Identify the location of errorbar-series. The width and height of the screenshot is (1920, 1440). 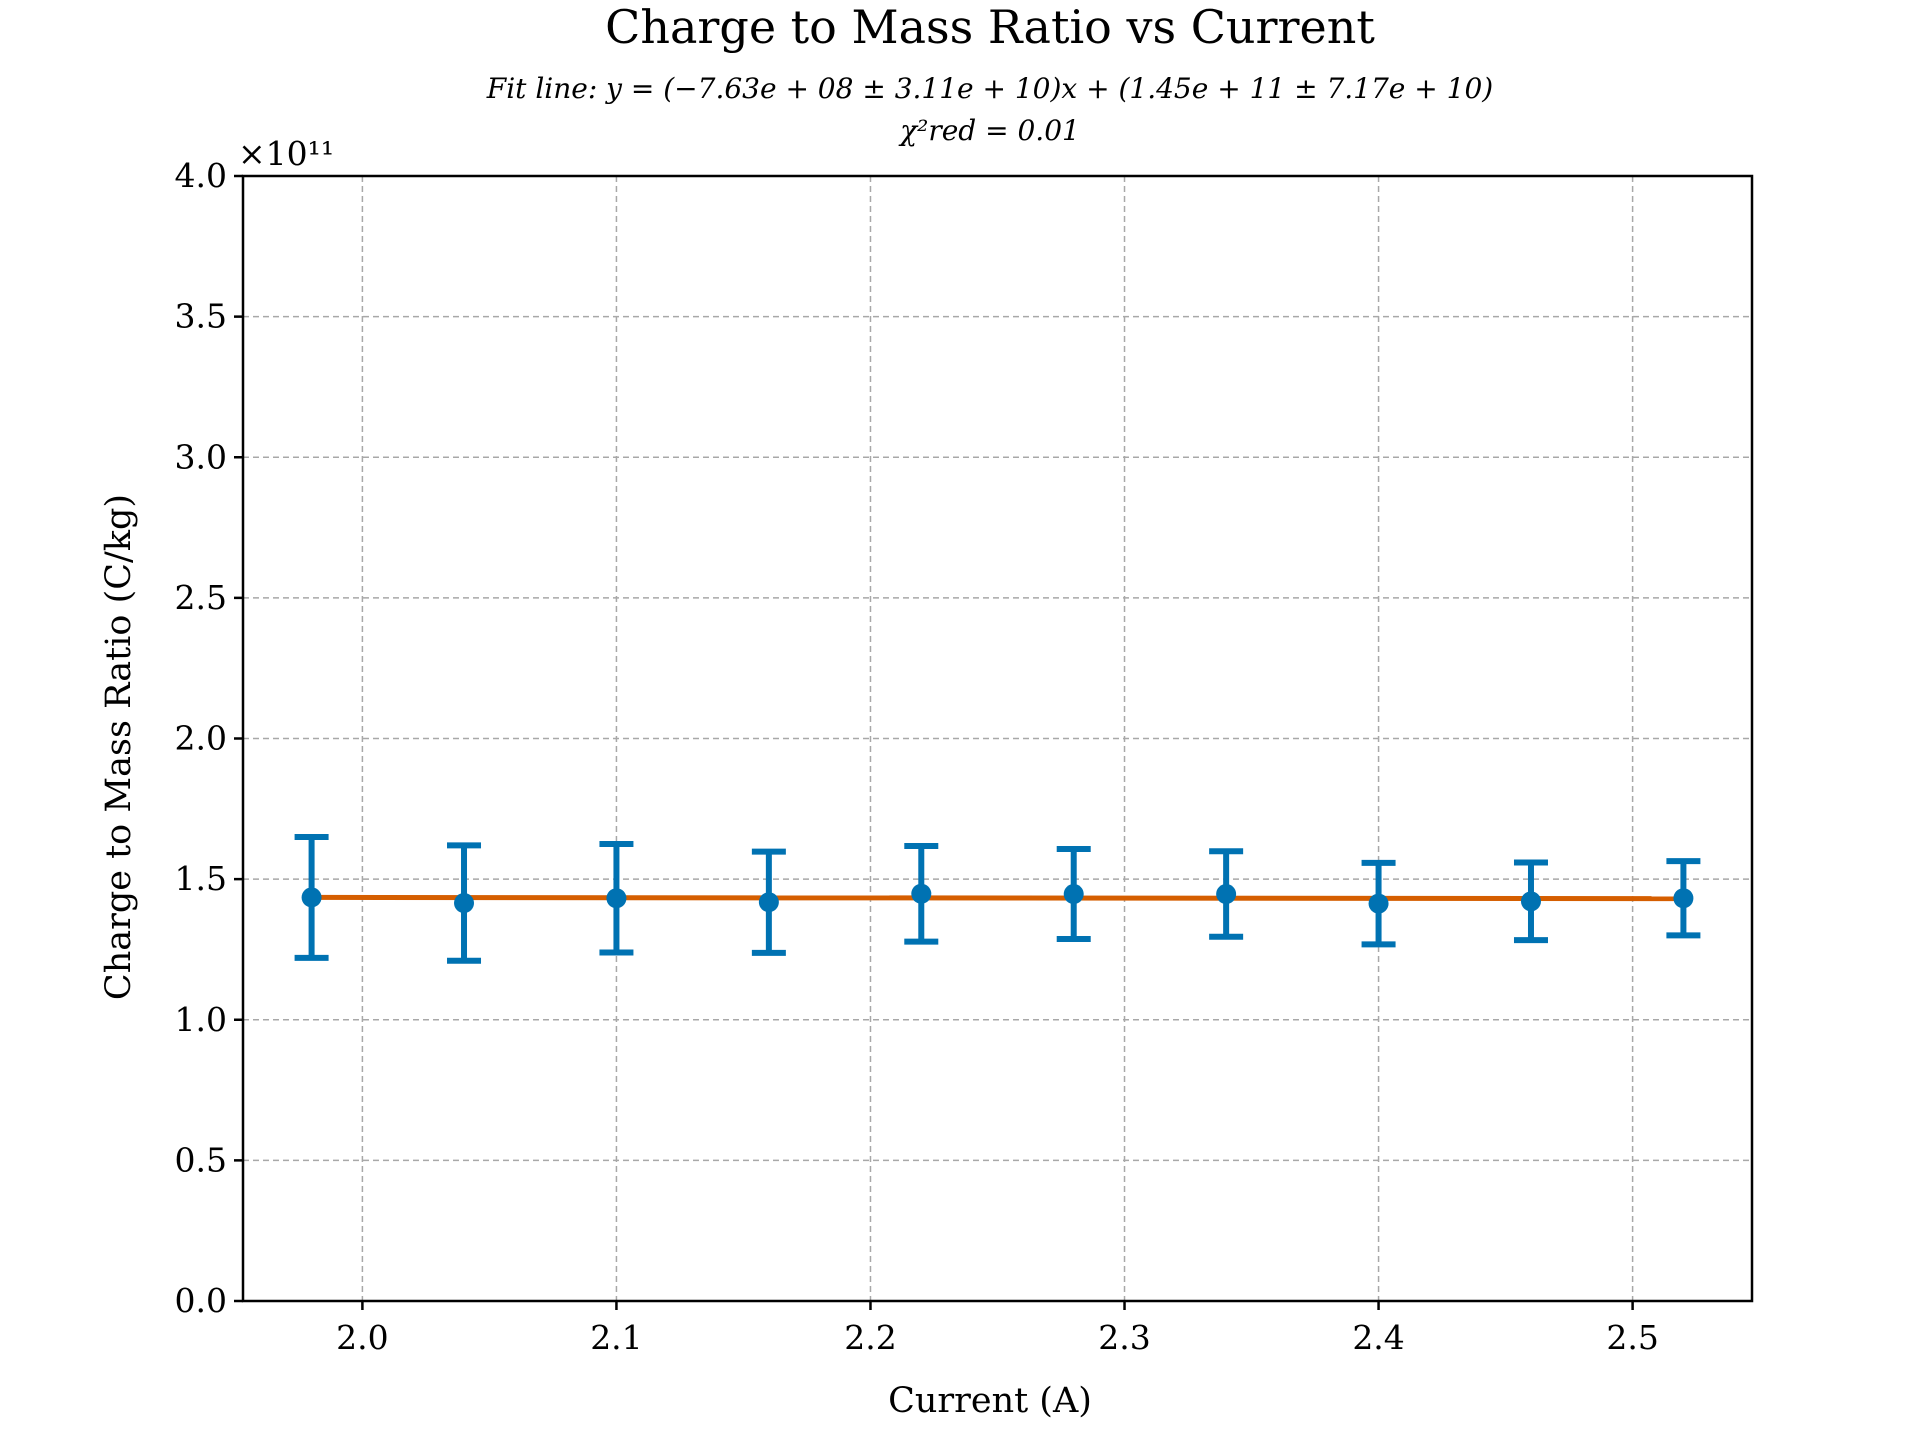
(997, 898).